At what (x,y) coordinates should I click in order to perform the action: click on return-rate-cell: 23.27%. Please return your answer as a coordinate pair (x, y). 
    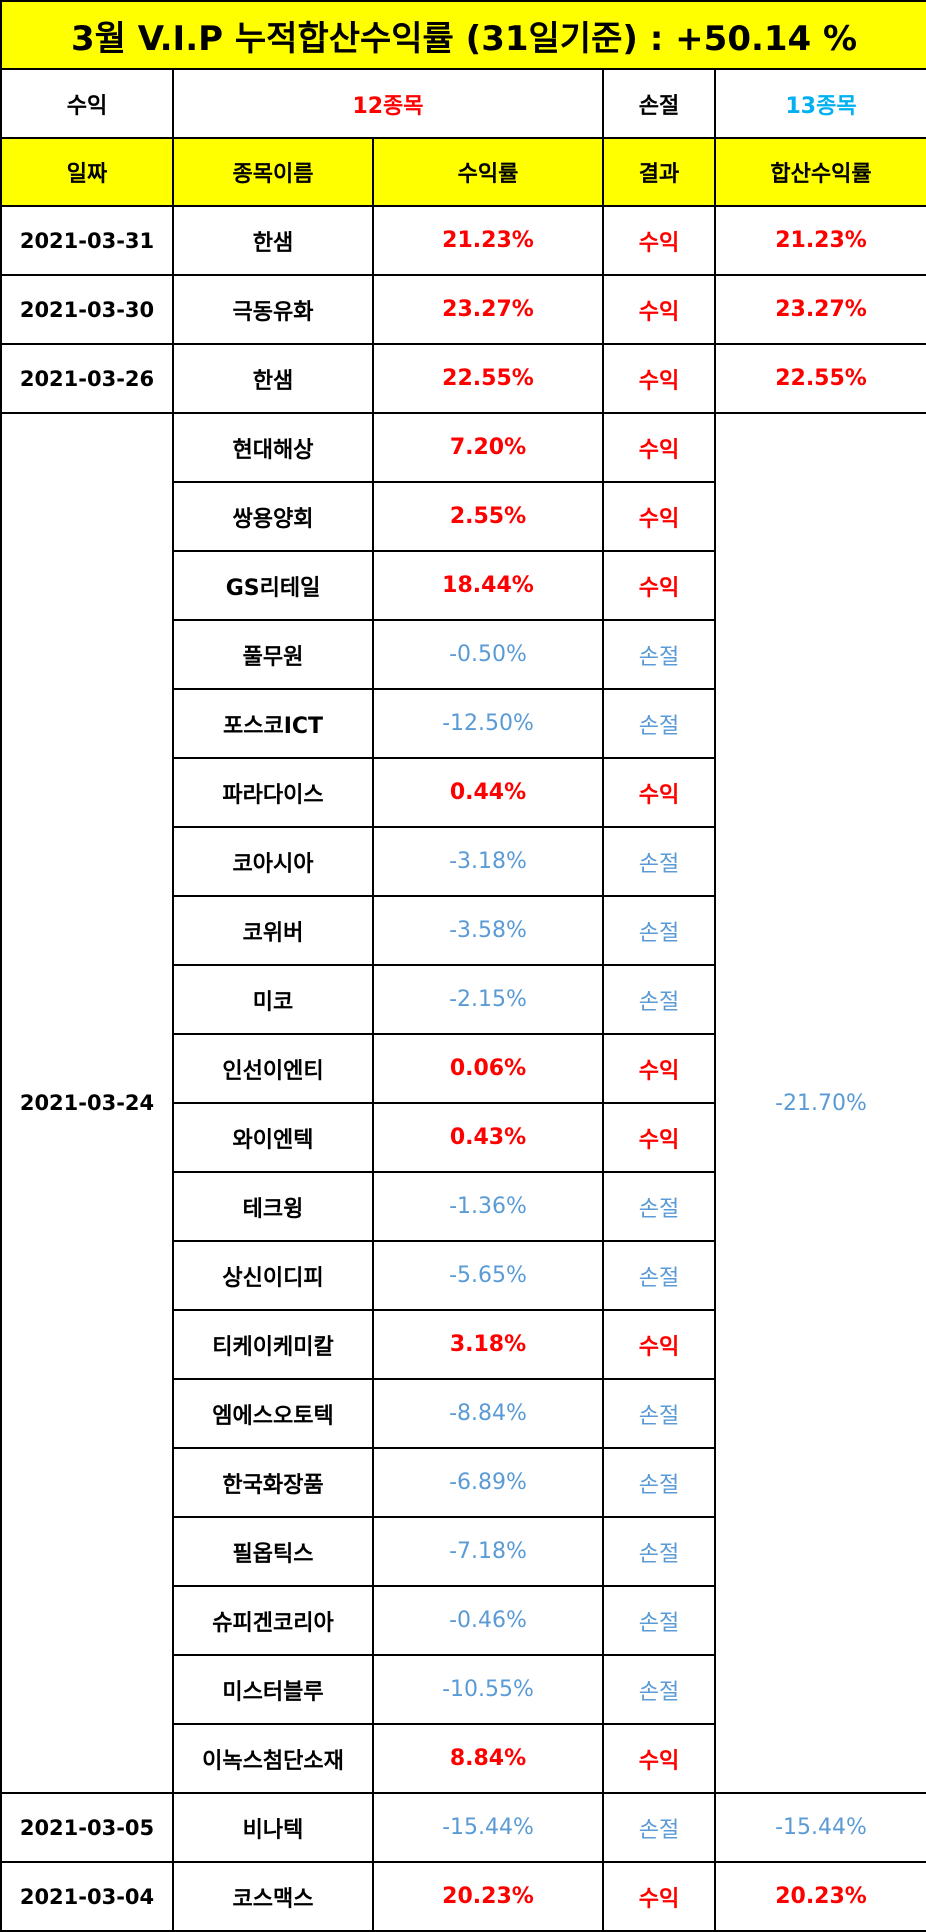
    Looking at the image, I should click on (488, 309).